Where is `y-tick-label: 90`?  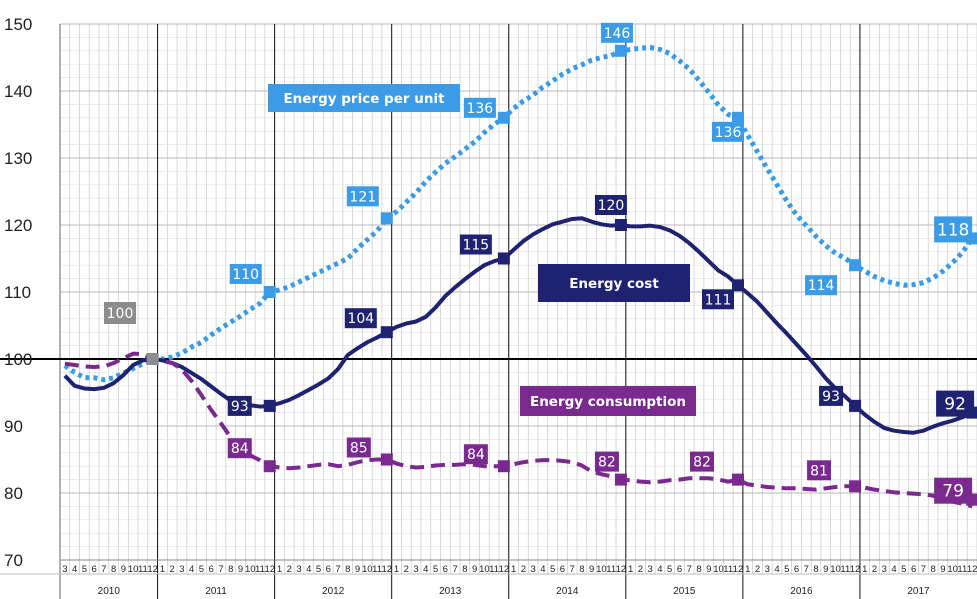 y-tick-label: 90 is located at coordinates (13, 426).